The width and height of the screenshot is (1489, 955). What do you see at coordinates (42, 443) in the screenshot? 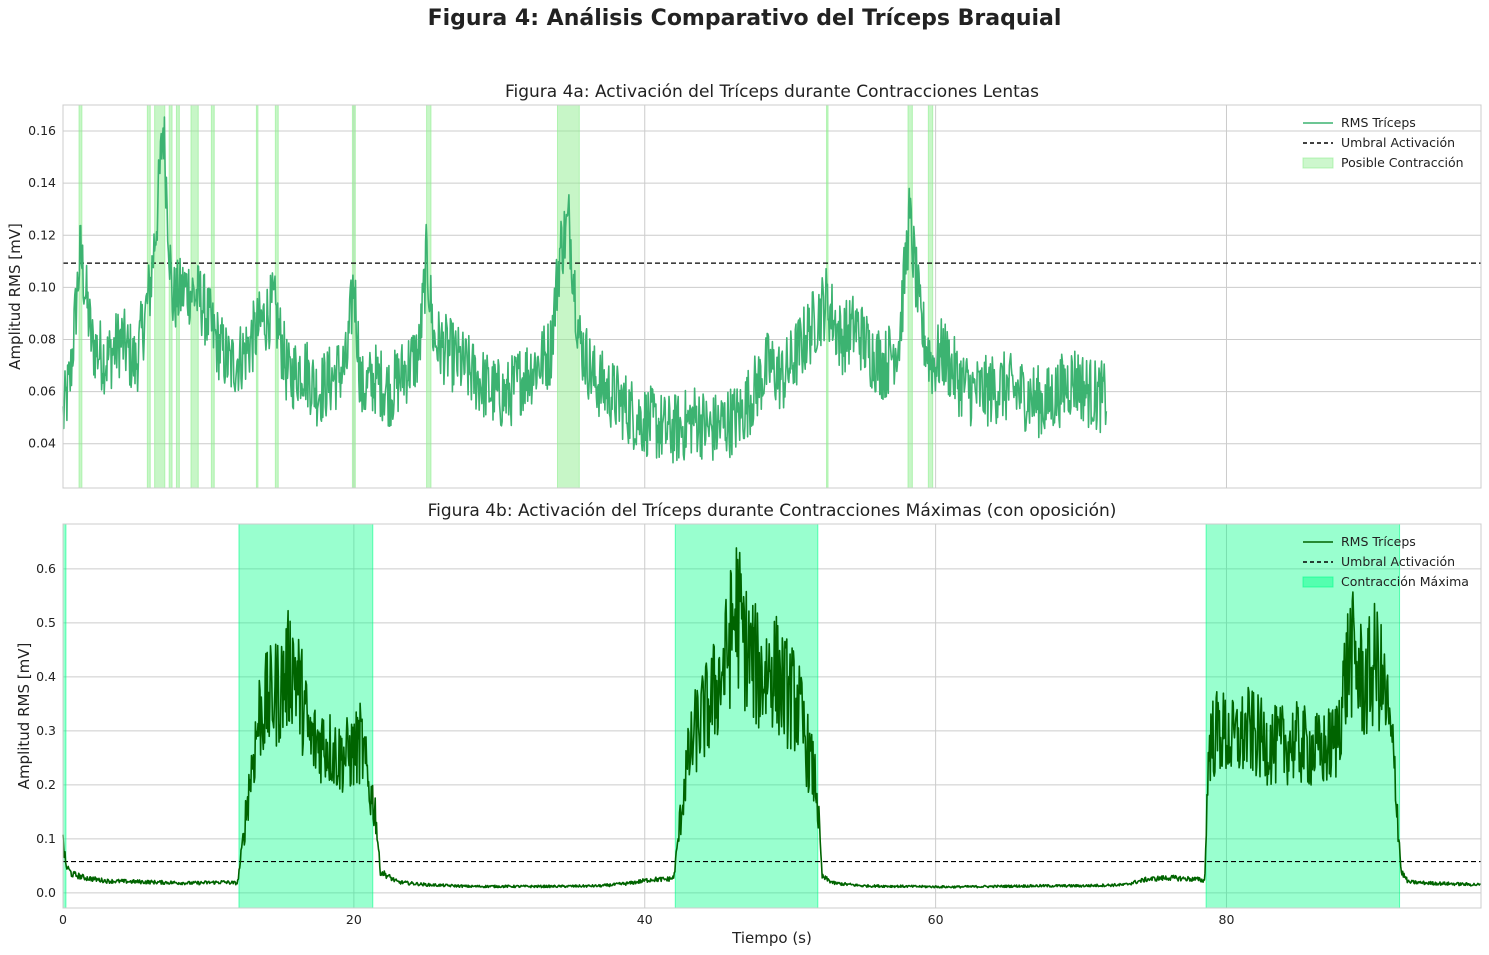
I see `y-tick-label: 0.04` at bounding box center [42, 443].